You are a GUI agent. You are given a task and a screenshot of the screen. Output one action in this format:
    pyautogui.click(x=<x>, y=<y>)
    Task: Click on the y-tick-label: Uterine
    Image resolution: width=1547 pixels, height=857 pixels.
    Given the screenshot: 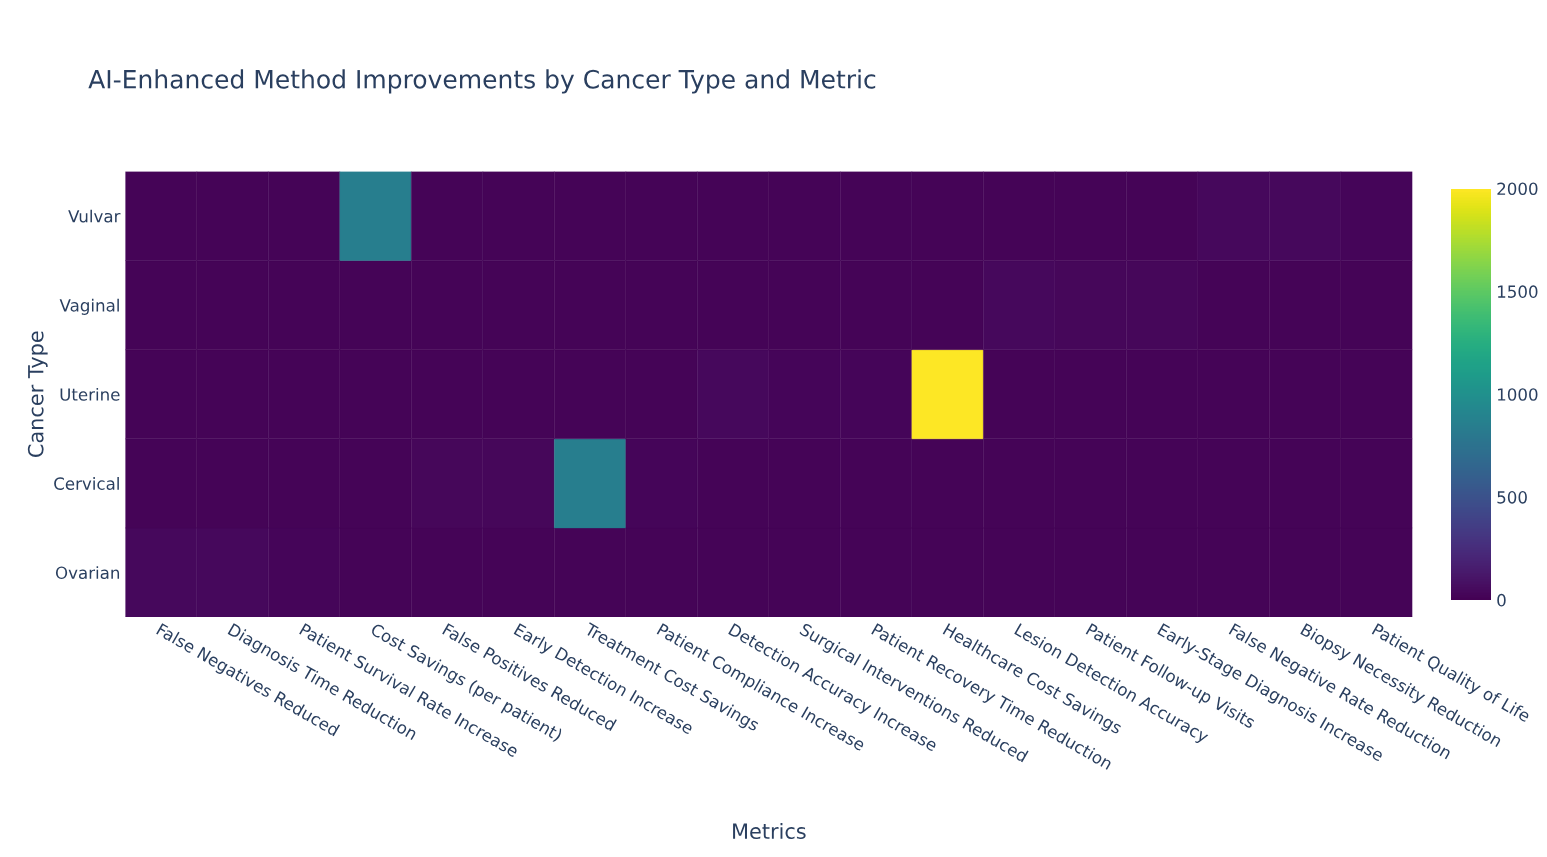 What is the action you would take?
    pyautogui.click(x=90, y=394)
    